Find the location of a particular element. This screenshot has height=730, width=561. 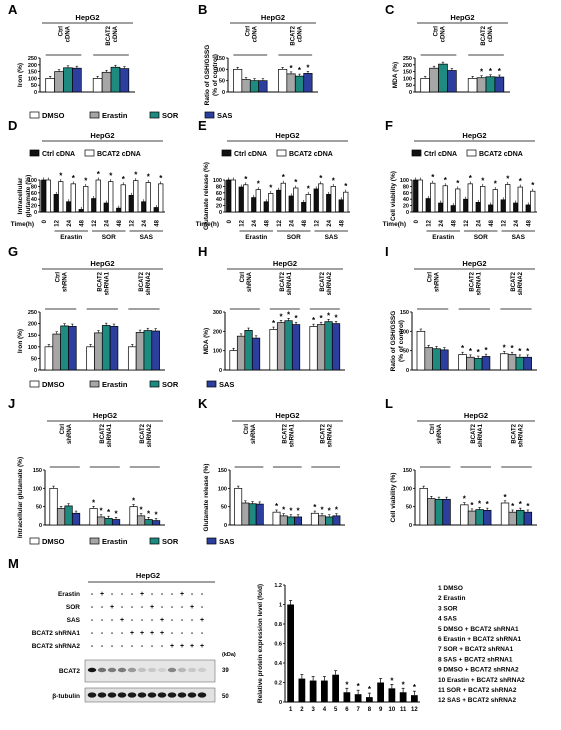

panel-m-x-tick-label: 11 is located at coordinates (403, 710).